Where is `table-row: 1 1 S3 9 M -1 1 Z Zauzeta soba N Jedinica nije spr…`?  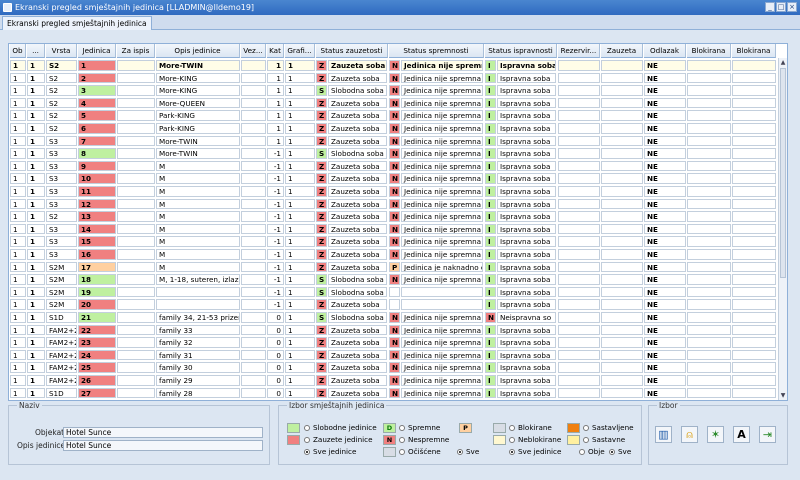 table-row: 1 1 S3 9 M -1 1 Z Zauzeta soba N Jedinica nije spr… is located at coordinates (394, 166).